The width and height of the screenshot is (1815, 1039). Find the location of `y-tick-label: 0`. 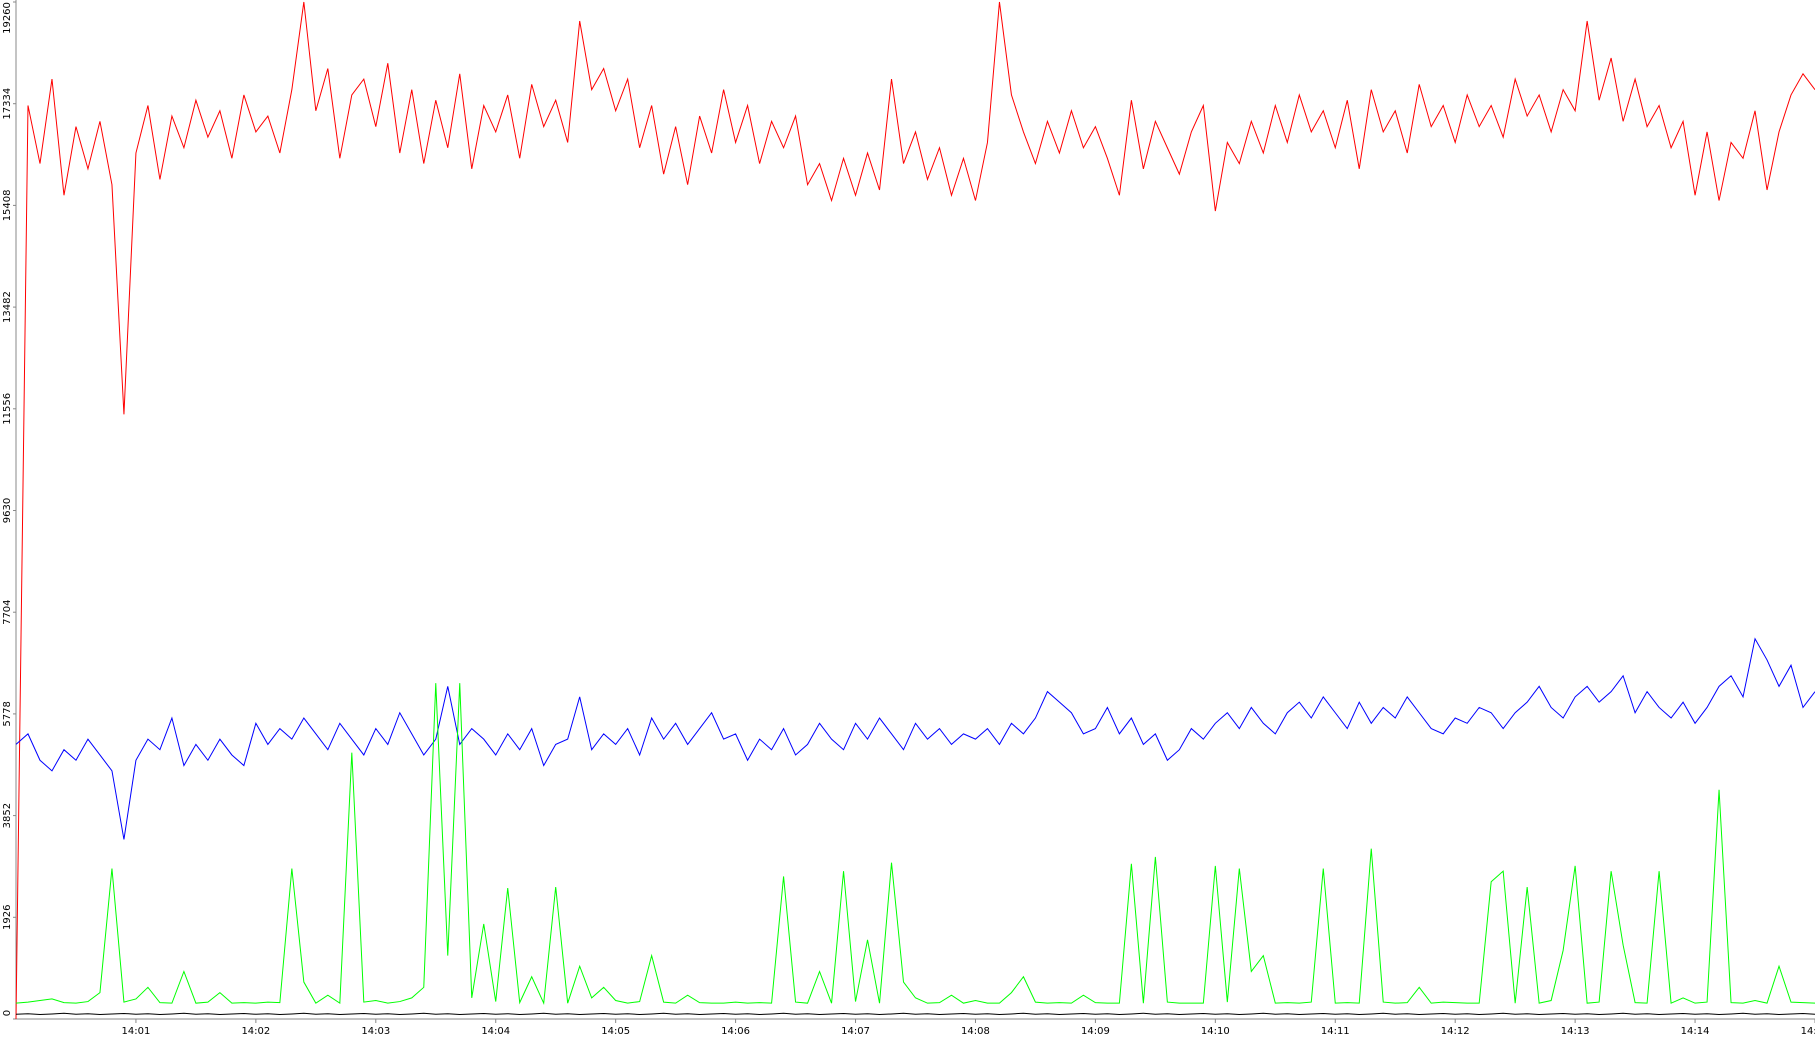

y-tick-label: 0 is located at coordinates (7, 1013).